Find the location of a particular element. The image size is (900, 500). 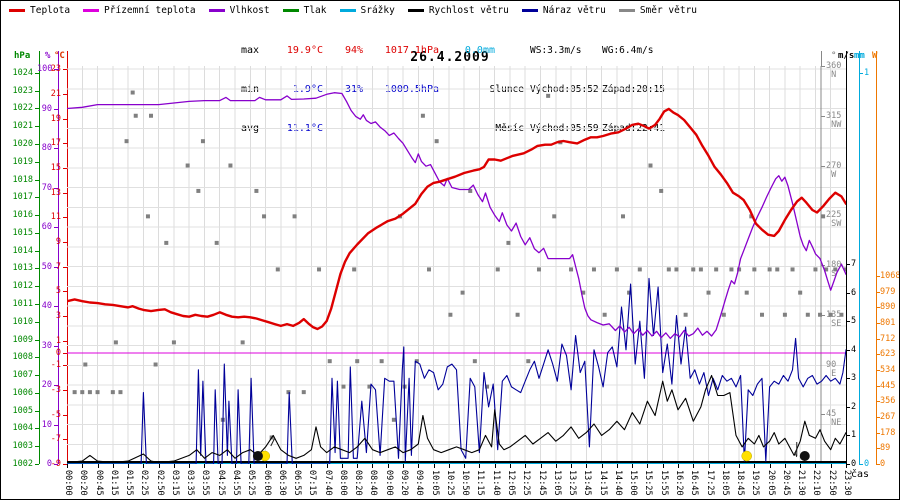

legend-item-6: Rychlost větru is located at coordinates (458, 10).